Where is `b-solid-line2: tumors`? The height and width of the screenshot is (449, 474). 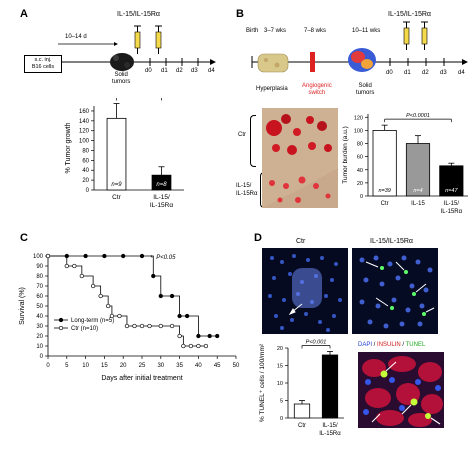 b-solid-line2: tumors is located at coordinates (365, 93).